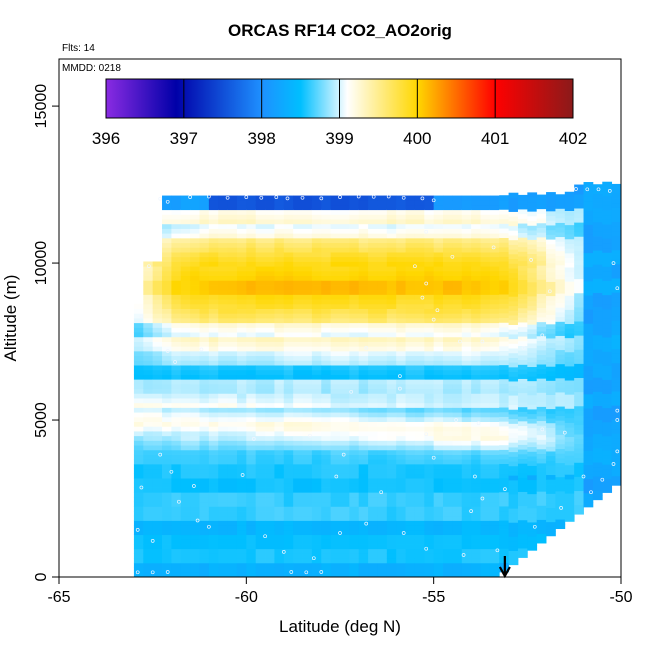  I want to click on colorbar-tick-label: 398, so click(261, 138).